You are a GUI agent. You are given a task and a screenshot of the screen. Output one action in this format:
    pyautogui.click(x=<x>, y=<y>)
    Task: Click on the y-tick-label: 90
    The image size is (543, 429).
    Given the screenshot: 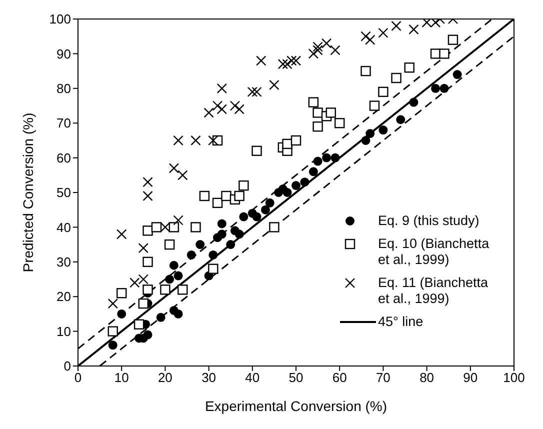 What is the action you would take?
    pyautogui.click(x=63, y=54)
    